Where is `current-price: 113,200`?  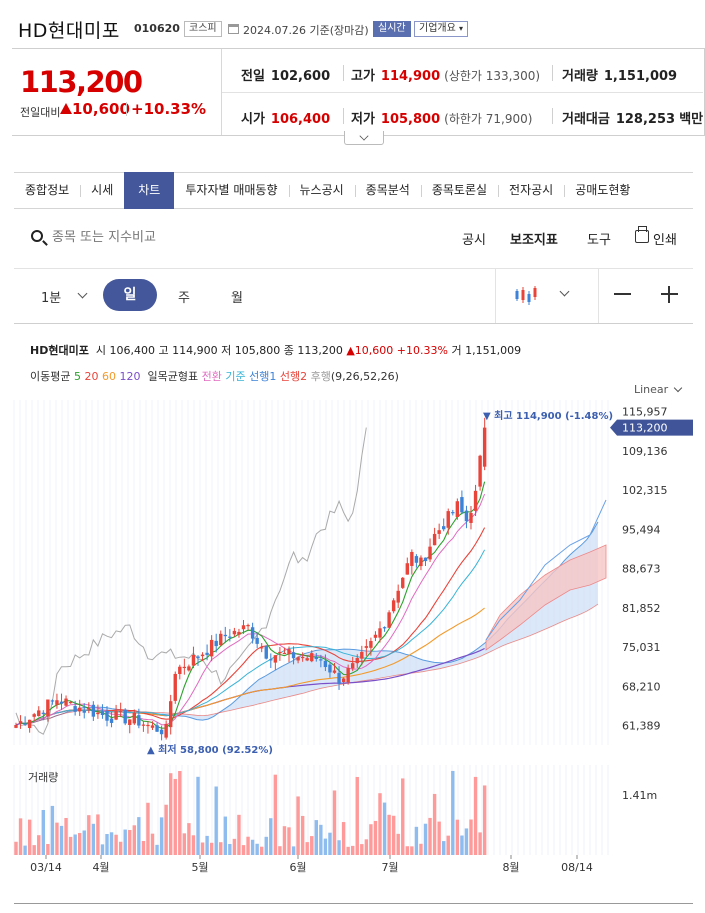 current-price: 113,200 is located at coordinates (81, 82).